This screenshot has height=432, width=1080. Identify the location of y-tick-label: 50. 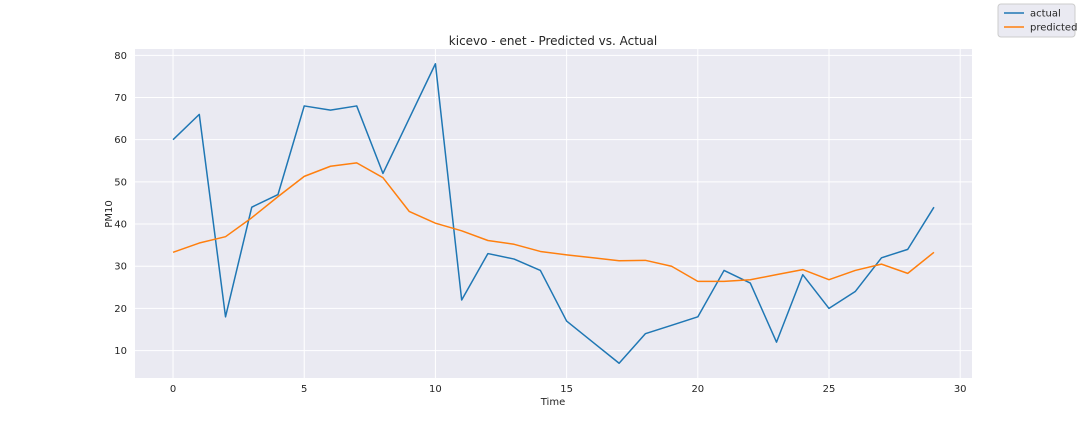
(120, 182).